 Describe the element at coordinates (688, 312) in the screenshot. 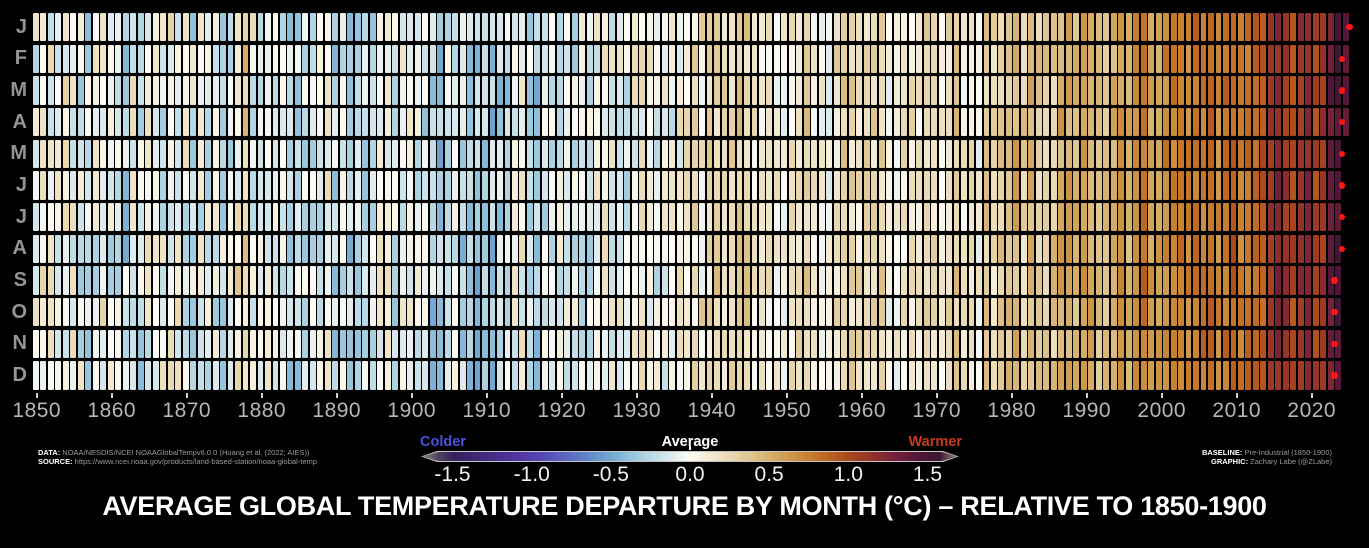

I see `heatmap-row` at that location.